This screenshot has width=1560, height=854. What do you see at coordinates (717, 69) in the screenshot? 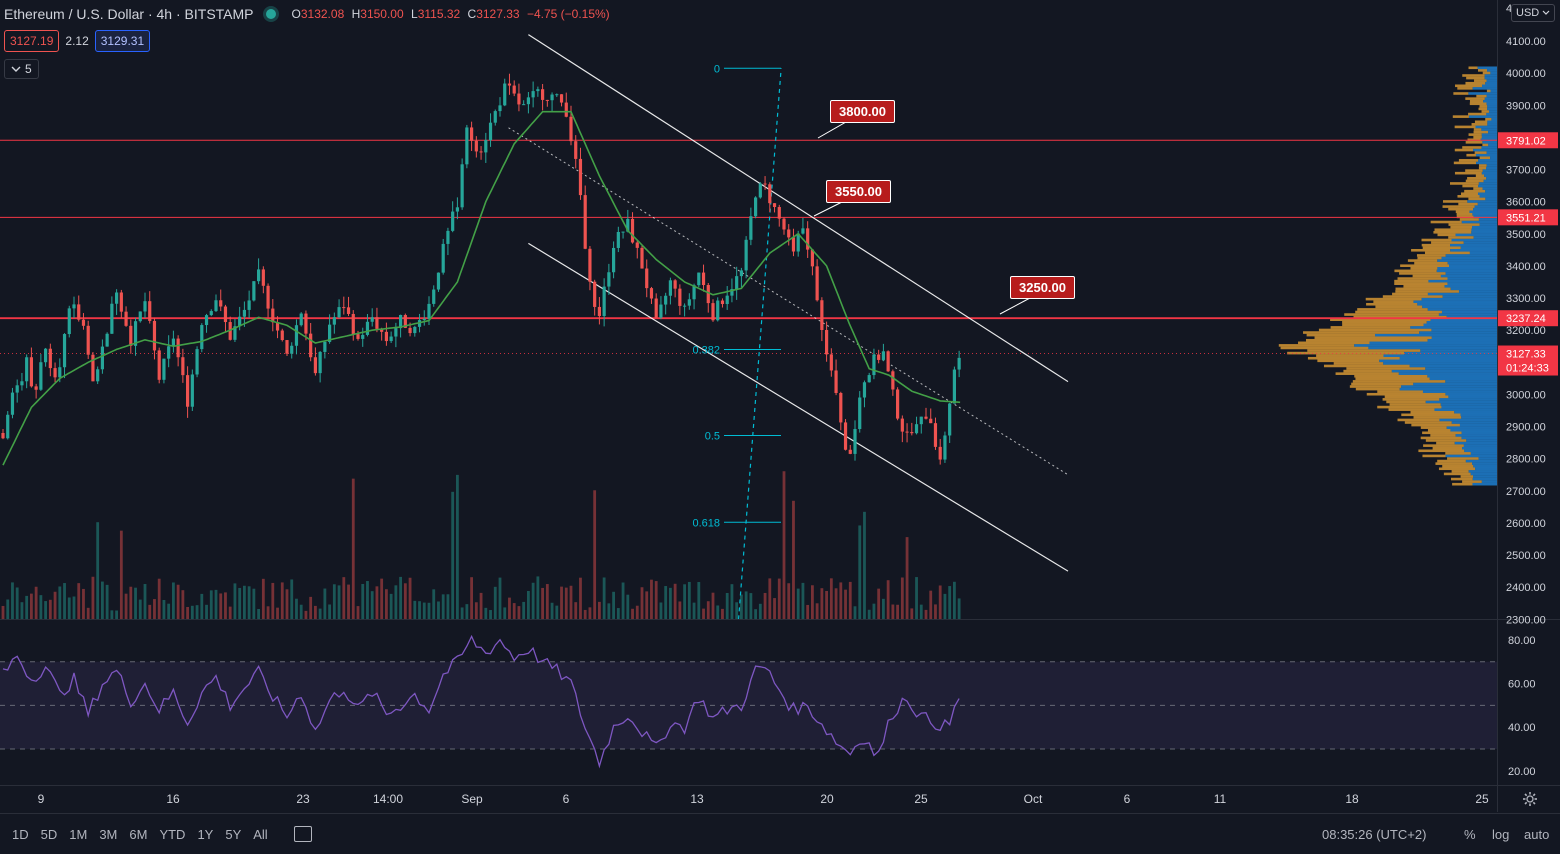
I see `fib-level-label: 0` at bounding box center [717, 69].